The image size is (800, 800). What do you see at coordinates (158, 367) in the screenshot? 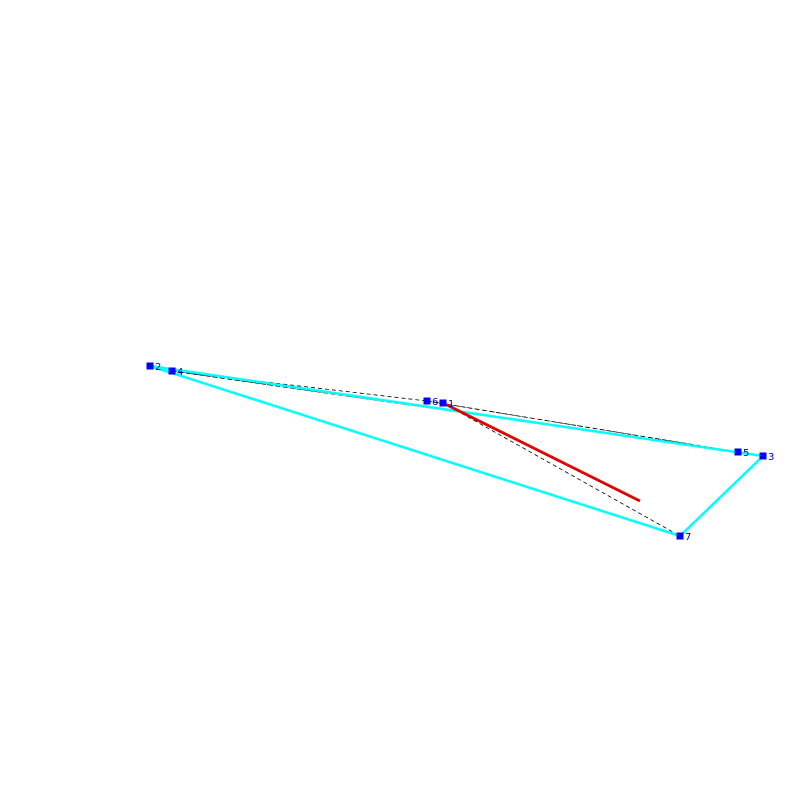
I see `node-2-label: 2` at bounding box center [158, 367].